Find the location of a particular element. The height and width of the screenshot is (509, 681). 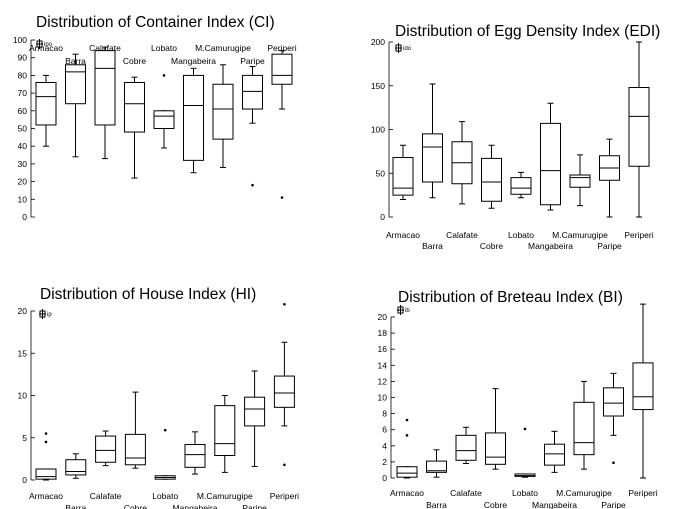

box-Calafate: Calafate is located at coordinates (105, 101).